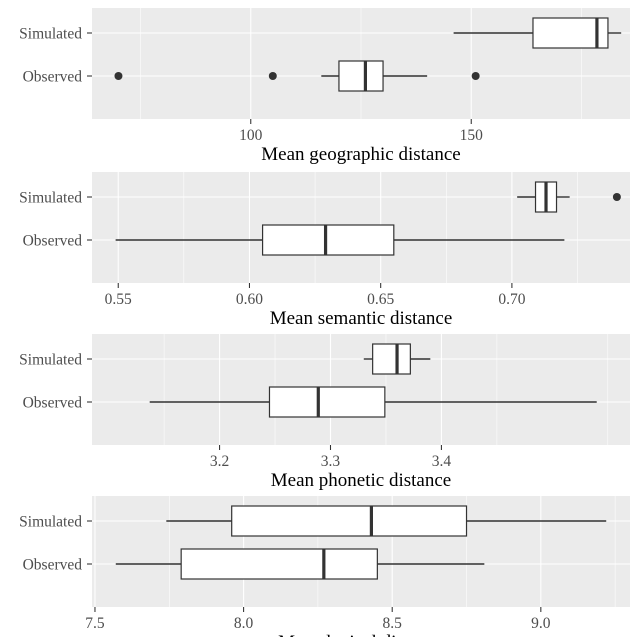 Image resolution: width=632 pixels, height=637 pixels. I want to click on x-tick-label: 9.0, so click(541, 623).